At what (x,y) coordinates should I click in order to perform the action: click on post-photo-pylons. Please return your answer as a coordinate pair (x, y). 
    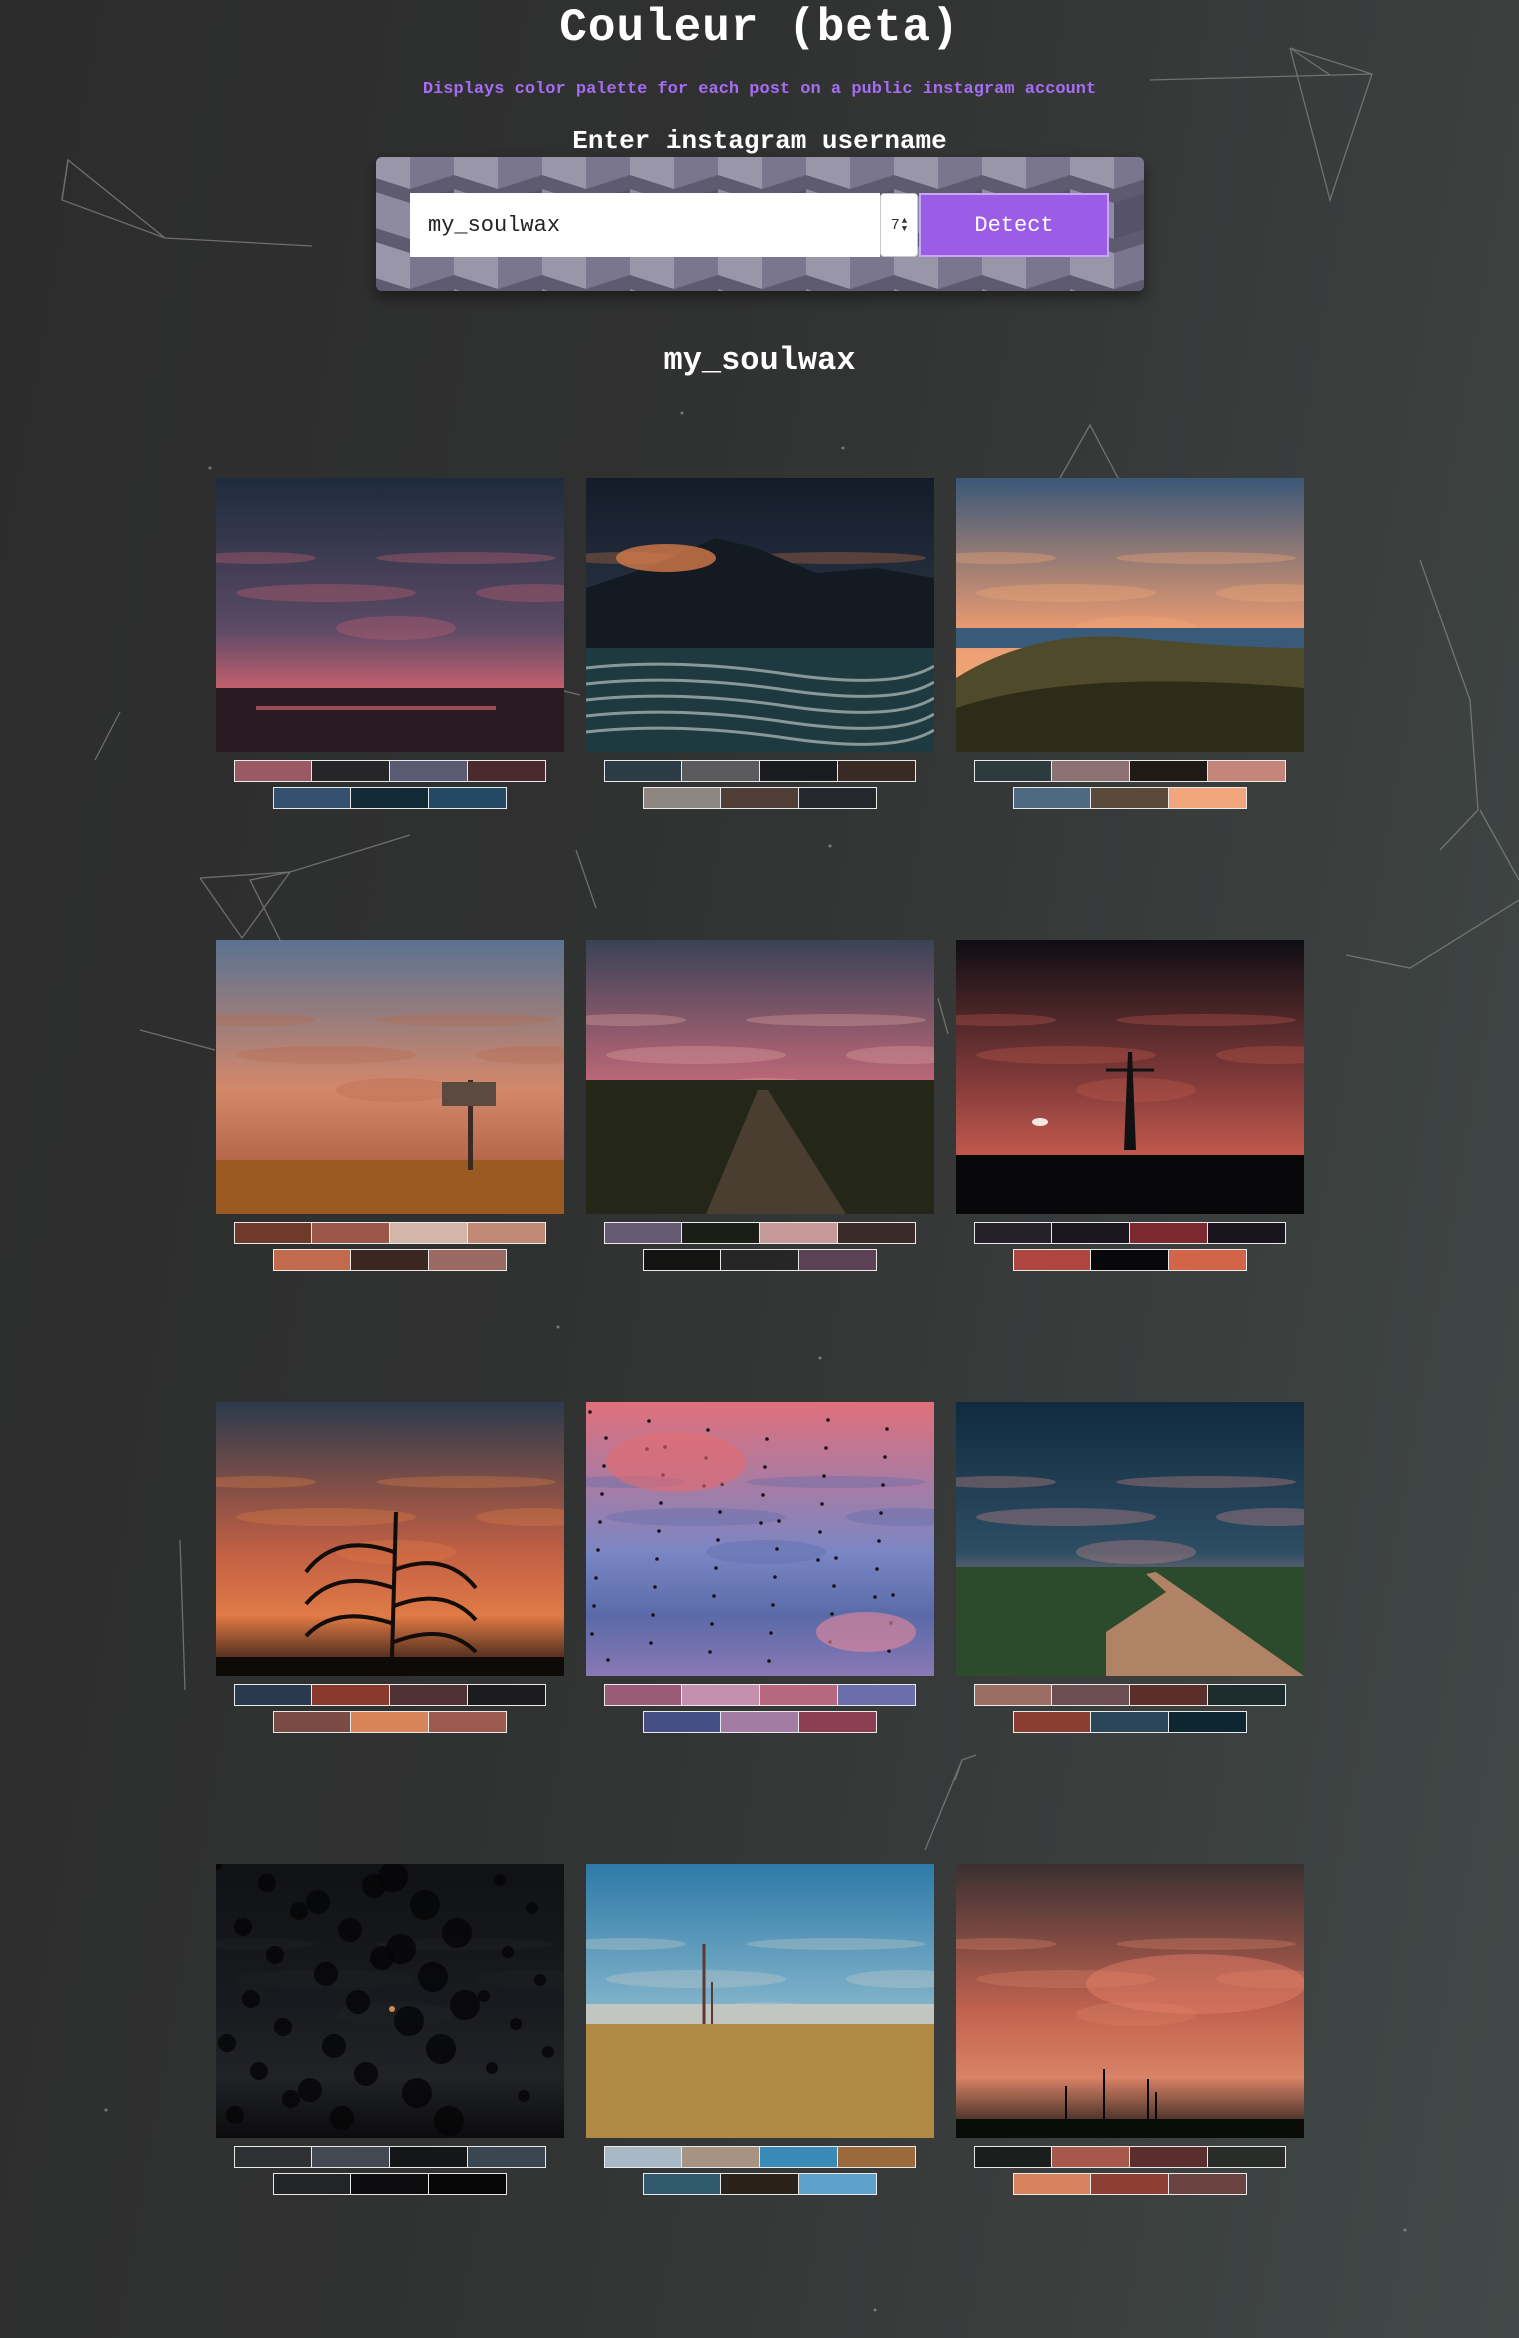
    Looking at the image, I should click on (1130, 2001).